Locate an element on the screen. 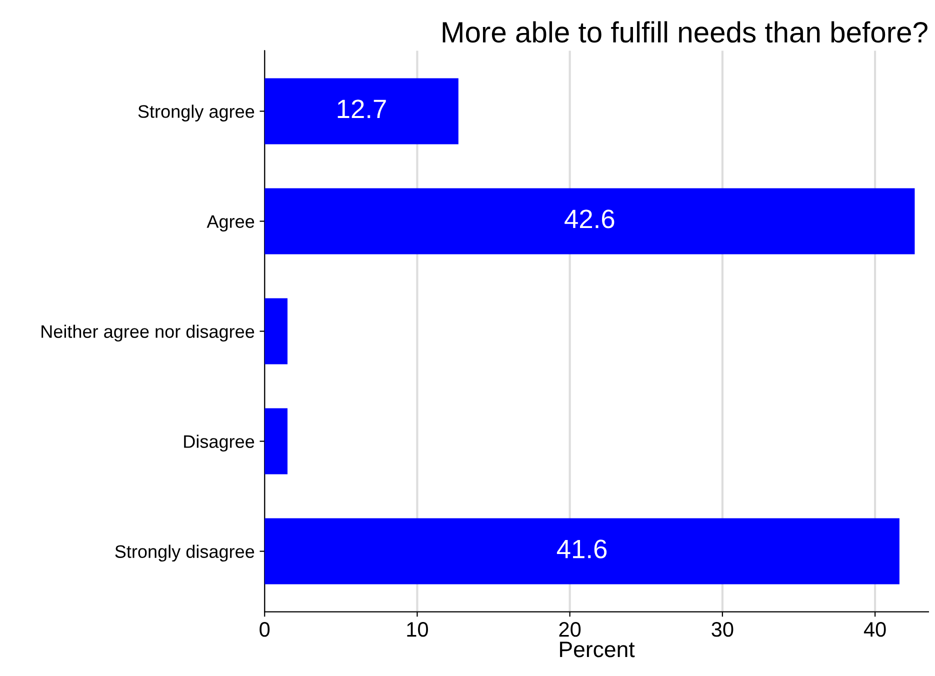 Image resolution: width=935 pixels, height=676 pixels. data-label: 41.6 is located at coordinates (581, 549).